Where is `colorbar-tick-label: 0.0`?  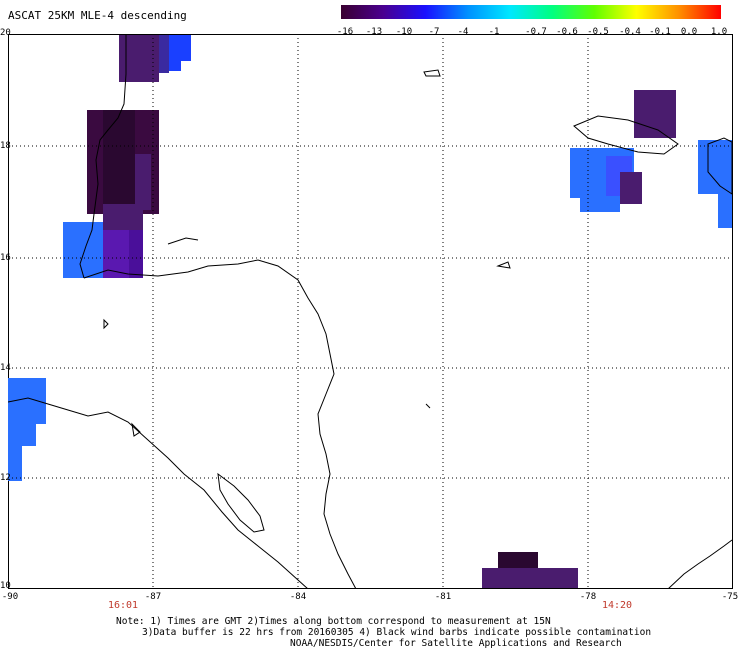
colorbar-tick-label: 0.0 is located at coordinates (689, 32).